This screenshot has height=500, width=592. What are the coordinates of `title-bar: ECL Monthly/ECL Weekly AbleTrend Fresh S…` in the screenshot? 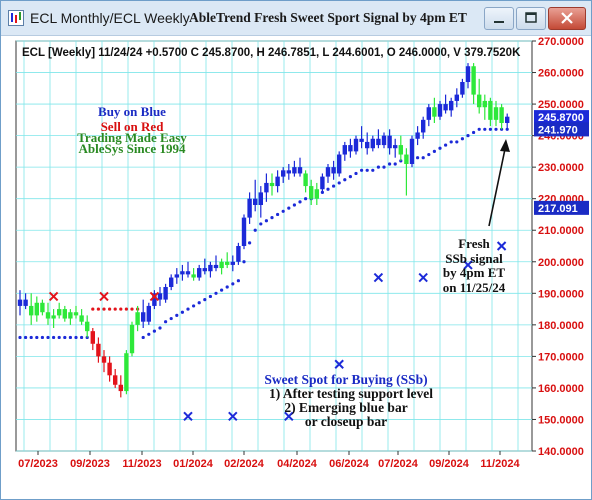 It's located at (296, 18).